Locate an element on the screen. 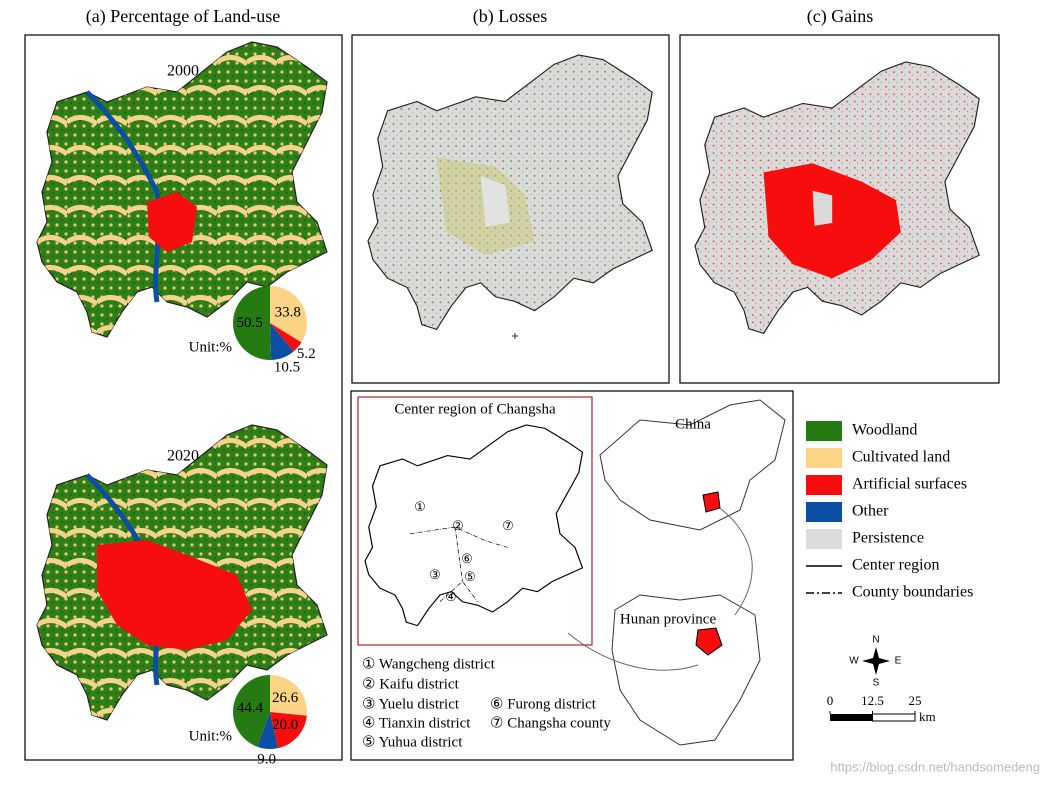  china-label: China is located at coordinates (693, 424).